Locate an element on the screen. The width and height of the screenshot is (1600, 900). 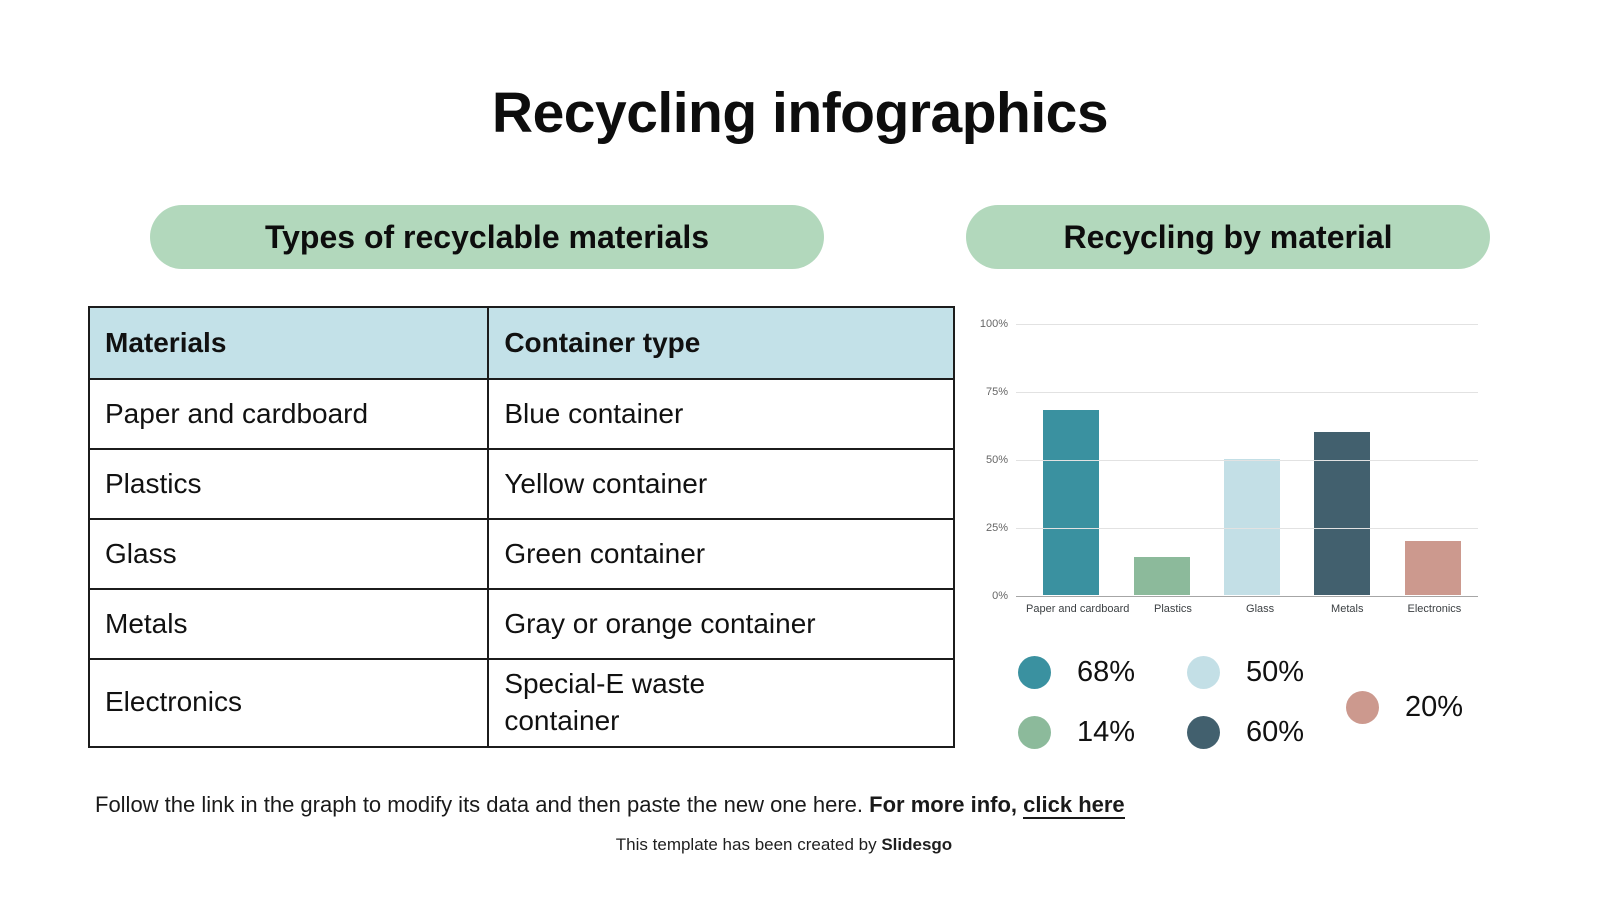
x-axis-category-label: Glass is located at coordinates (1260, 609).